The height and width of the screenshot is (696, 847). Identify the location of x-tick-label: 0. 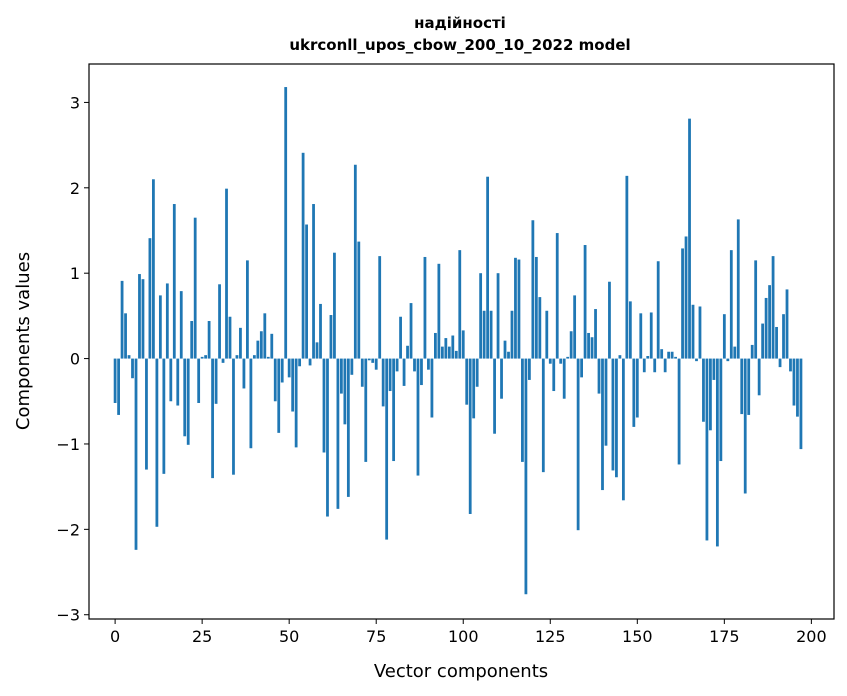
(115, 636).